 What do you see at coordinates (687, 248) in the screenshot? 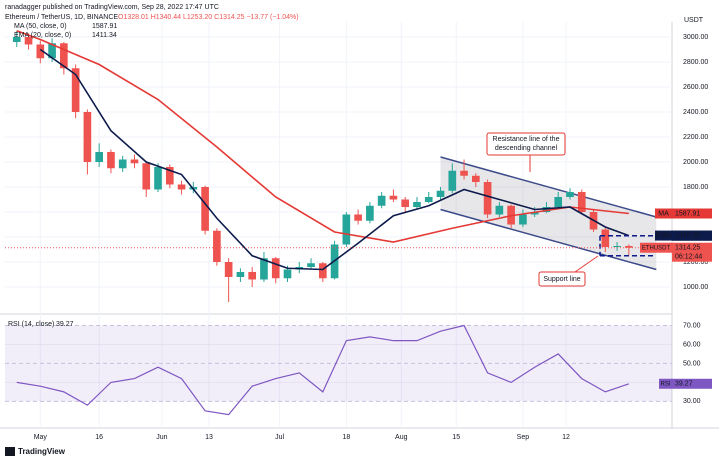
I see `price-tag-value: 1314.25` at bounding box center [687, 248].